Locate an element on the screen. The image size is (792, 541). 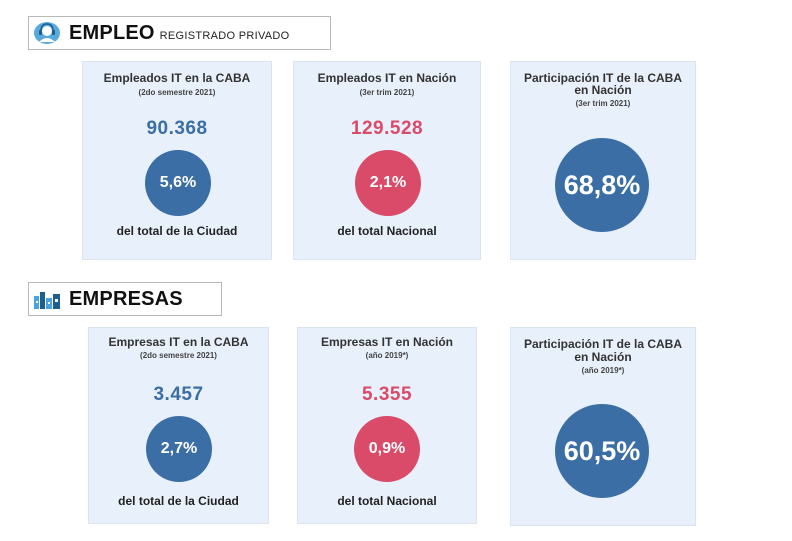
percent-circle: 60,5% is located at coordinates (602, 451).